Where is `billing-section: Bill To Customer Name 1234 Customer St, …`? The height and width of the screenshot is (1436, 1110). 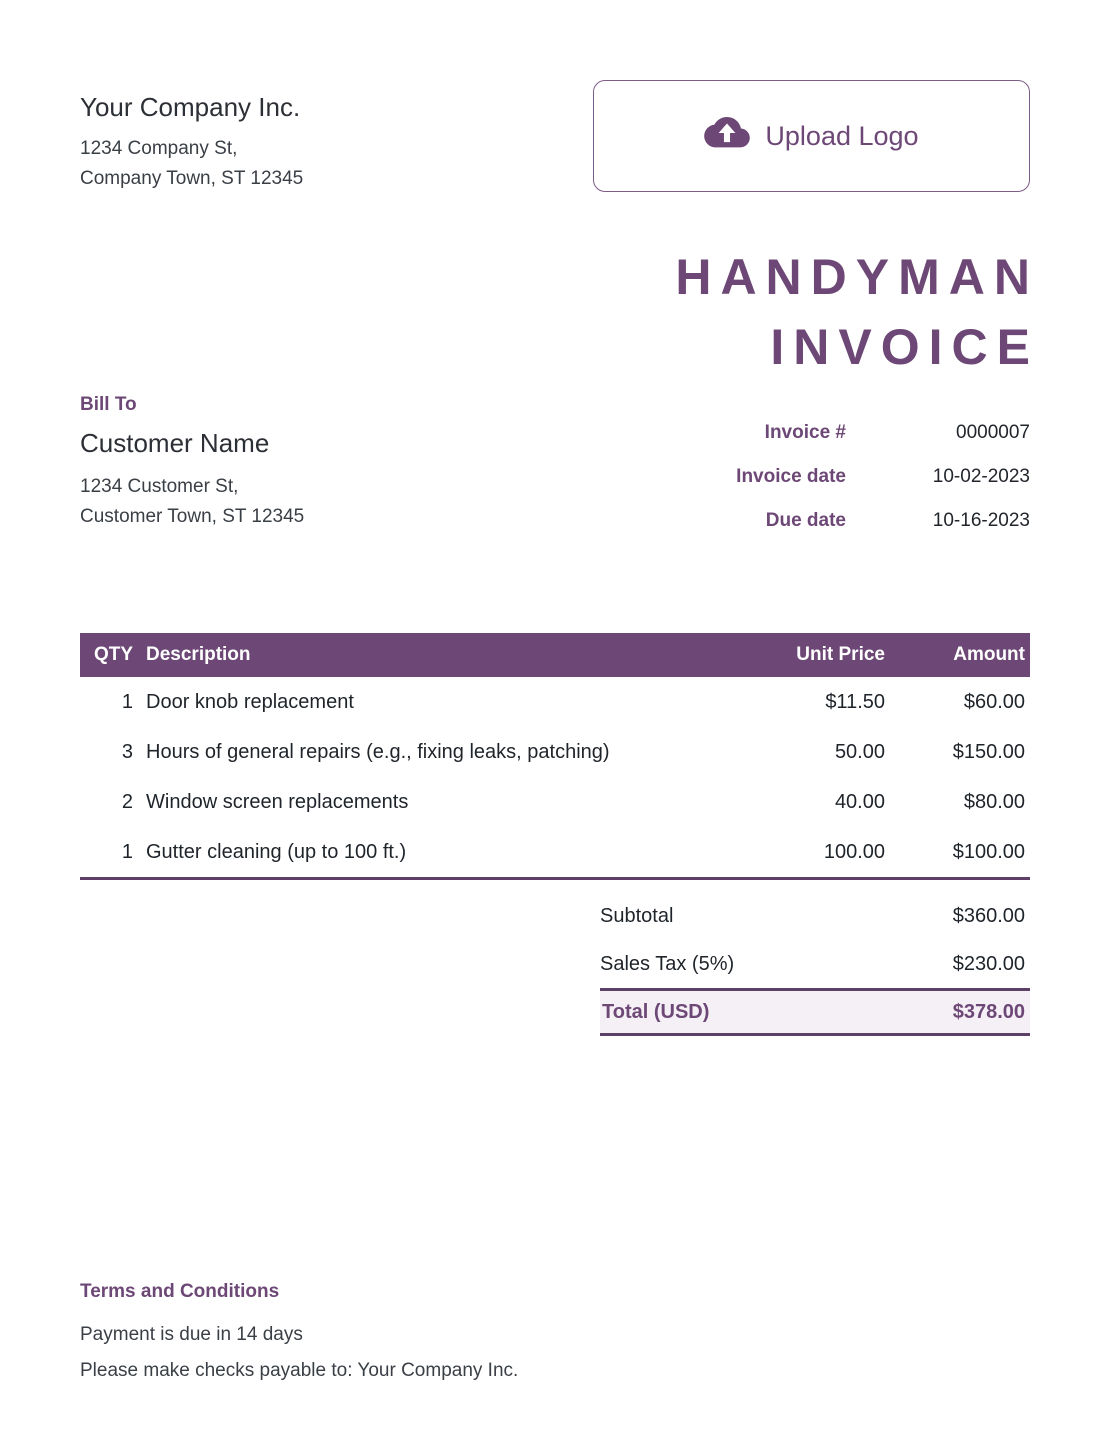 billing-section: Bill To Customer Name 1234 Customer St, … is located at coordinates (555, 473).